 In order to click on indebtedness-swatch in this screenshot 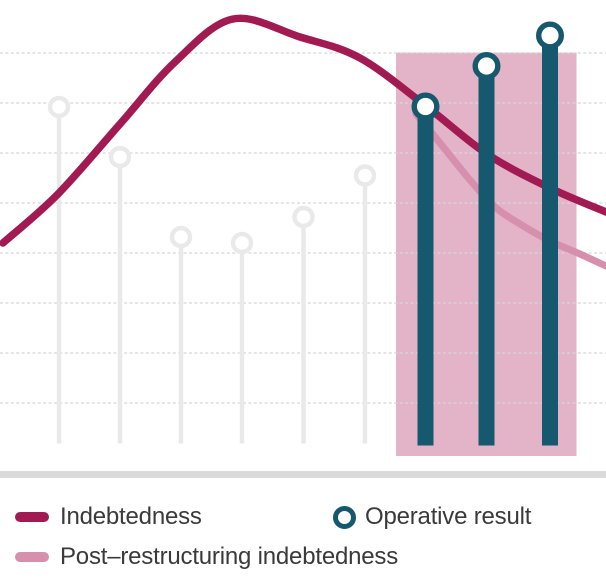, I will do `click(32, 517)`.